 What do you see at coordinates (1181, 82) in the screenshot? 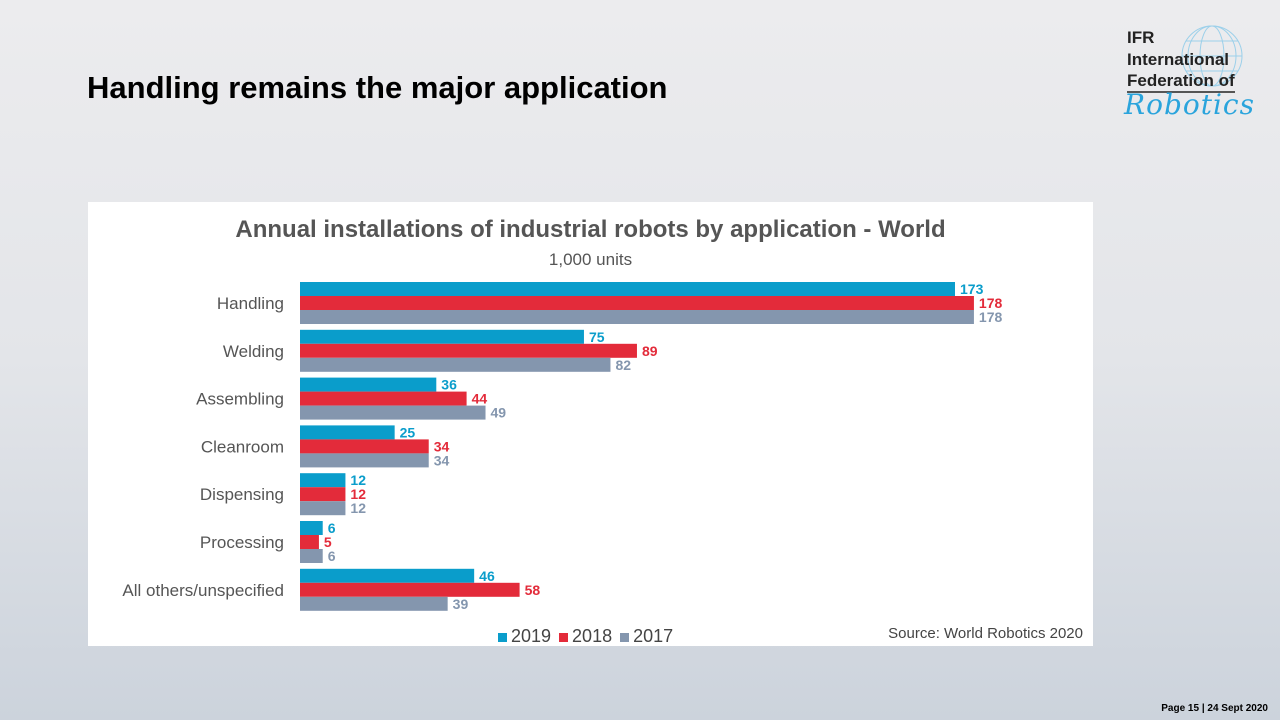
I see `logo-line: Federation of` at bounding box center [1181, 82].